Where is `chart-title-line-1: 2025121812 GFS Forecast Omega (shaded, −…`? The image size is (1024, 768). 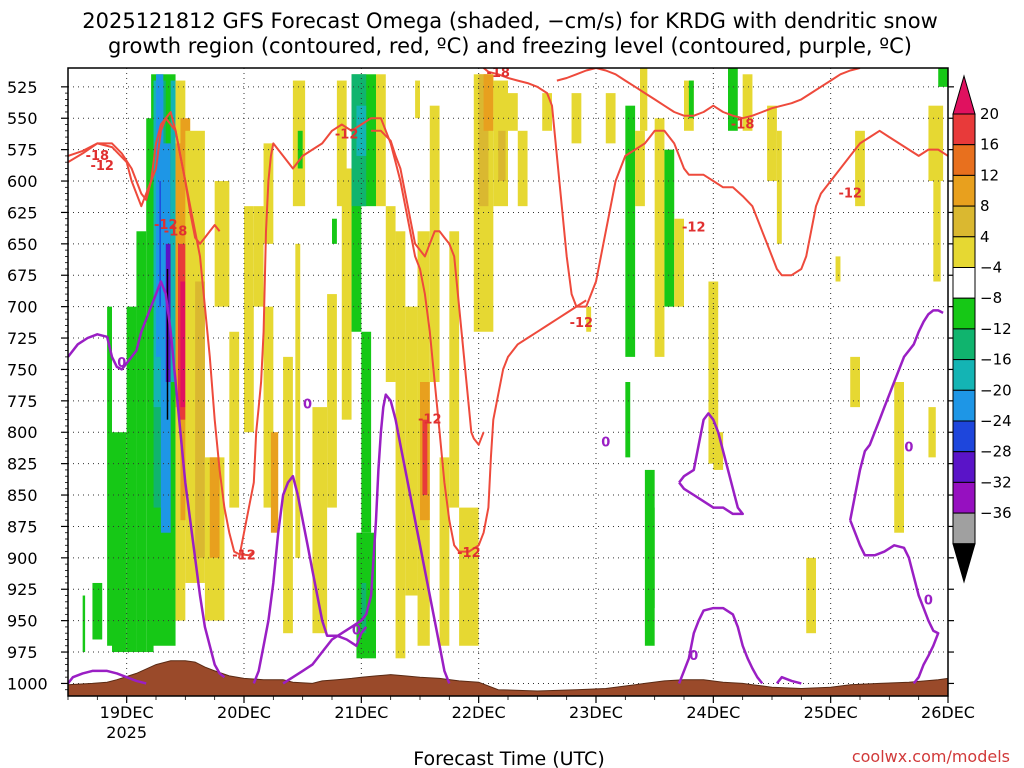
chart-title-line-1: 2025121812 GFS Forecast Omega (shaded, −… is located at coordinates (510, 21).